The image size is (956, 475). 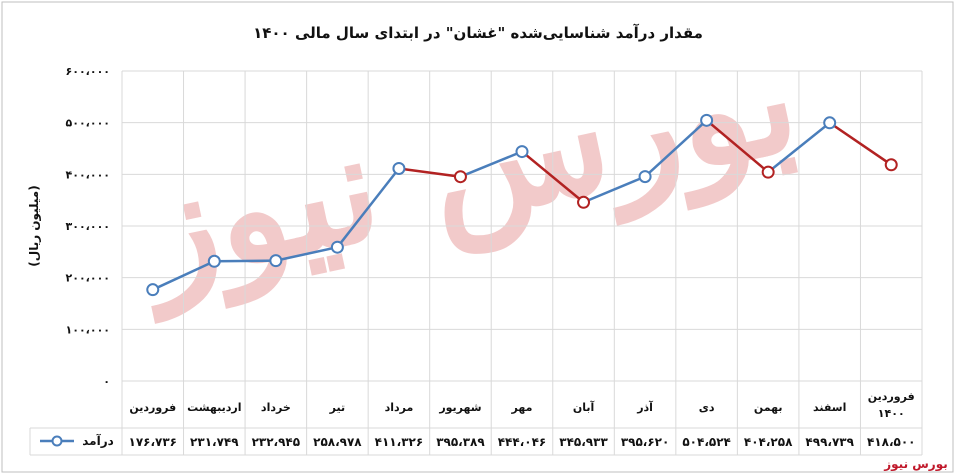 What do you see at coordinates (337, 442) in the screenshot?
I see `data-label: ۲۵۸،۹۷۸` at bounding box center [337, 442].